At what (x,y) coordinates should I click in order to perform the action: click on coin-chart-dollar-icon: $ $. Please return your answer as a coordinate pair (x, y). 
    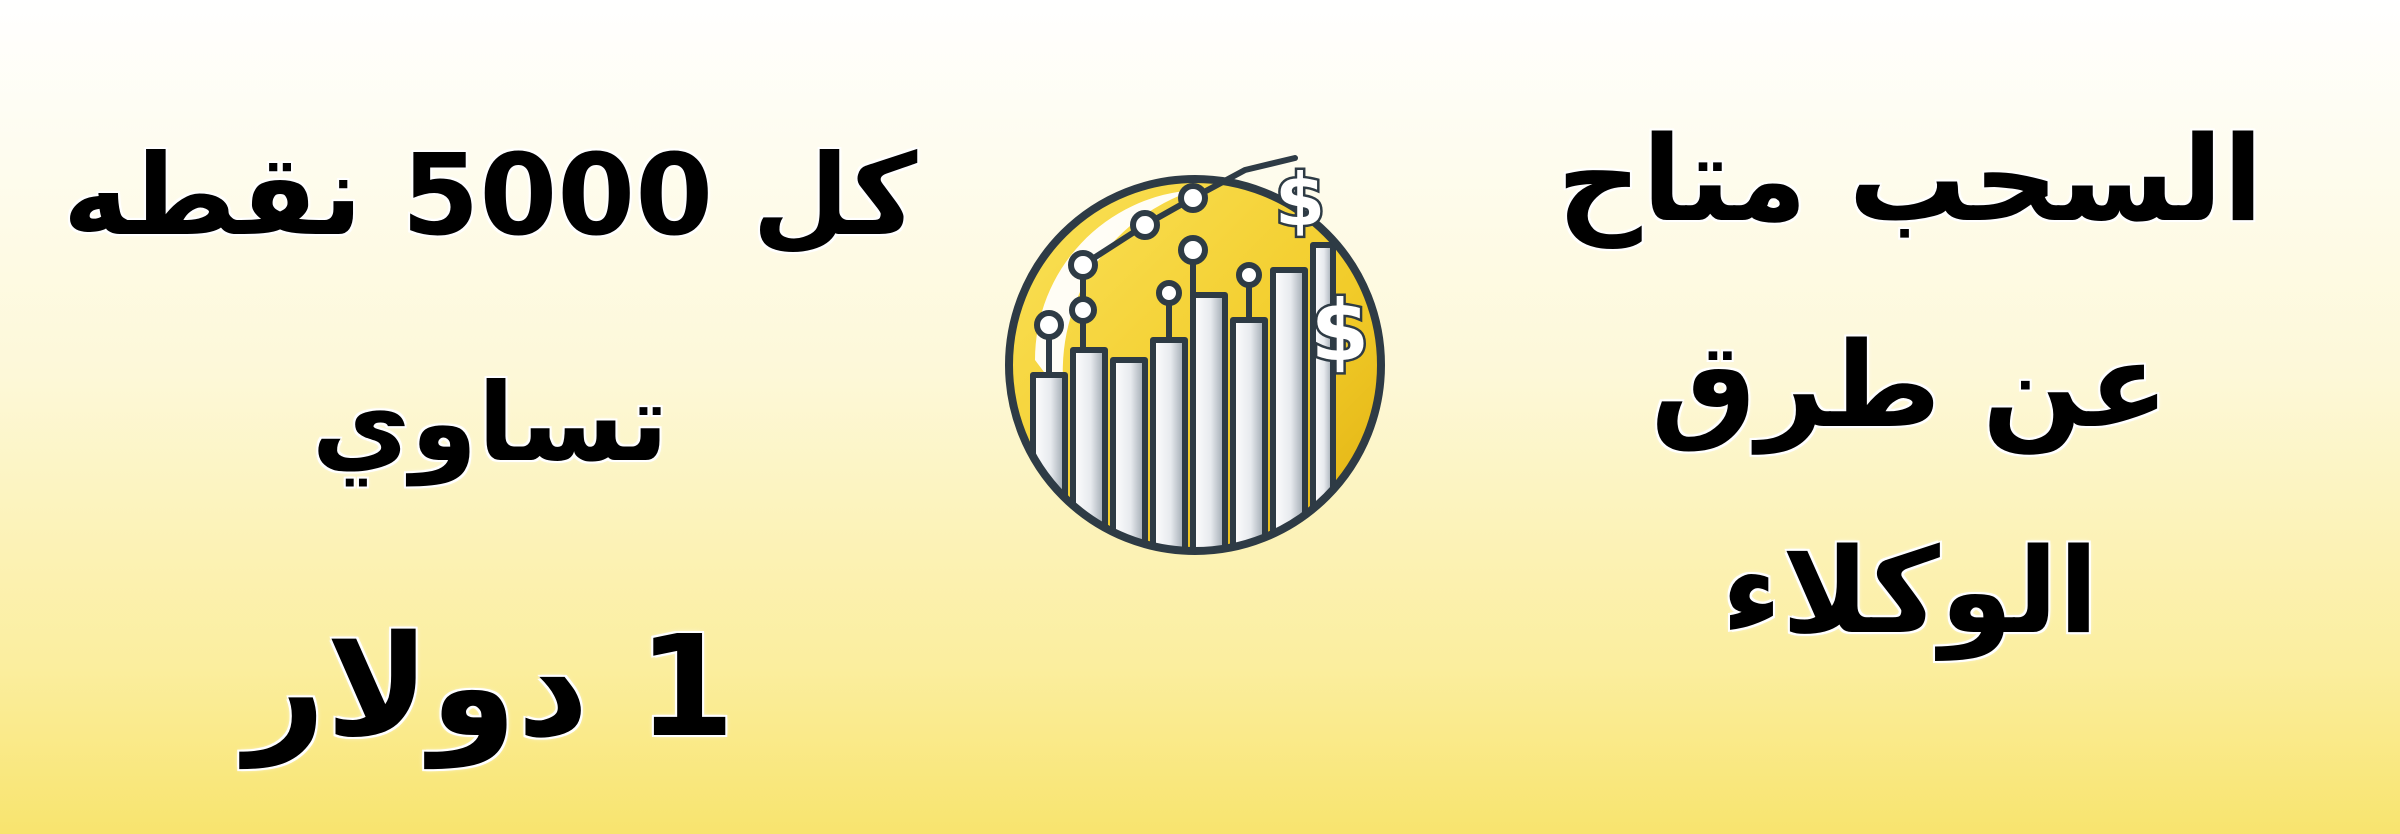
    Looking at the image, I should click on (1195, 355).